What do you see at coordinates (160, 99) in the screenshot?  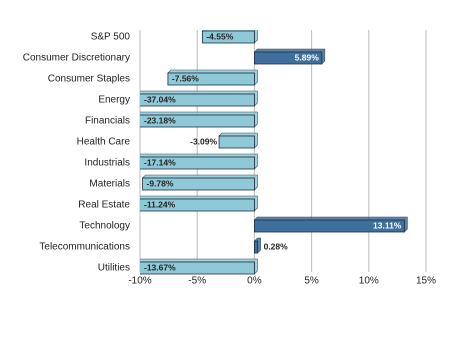 I see `value-label: -37.04%` at bounding box center [160, 99].